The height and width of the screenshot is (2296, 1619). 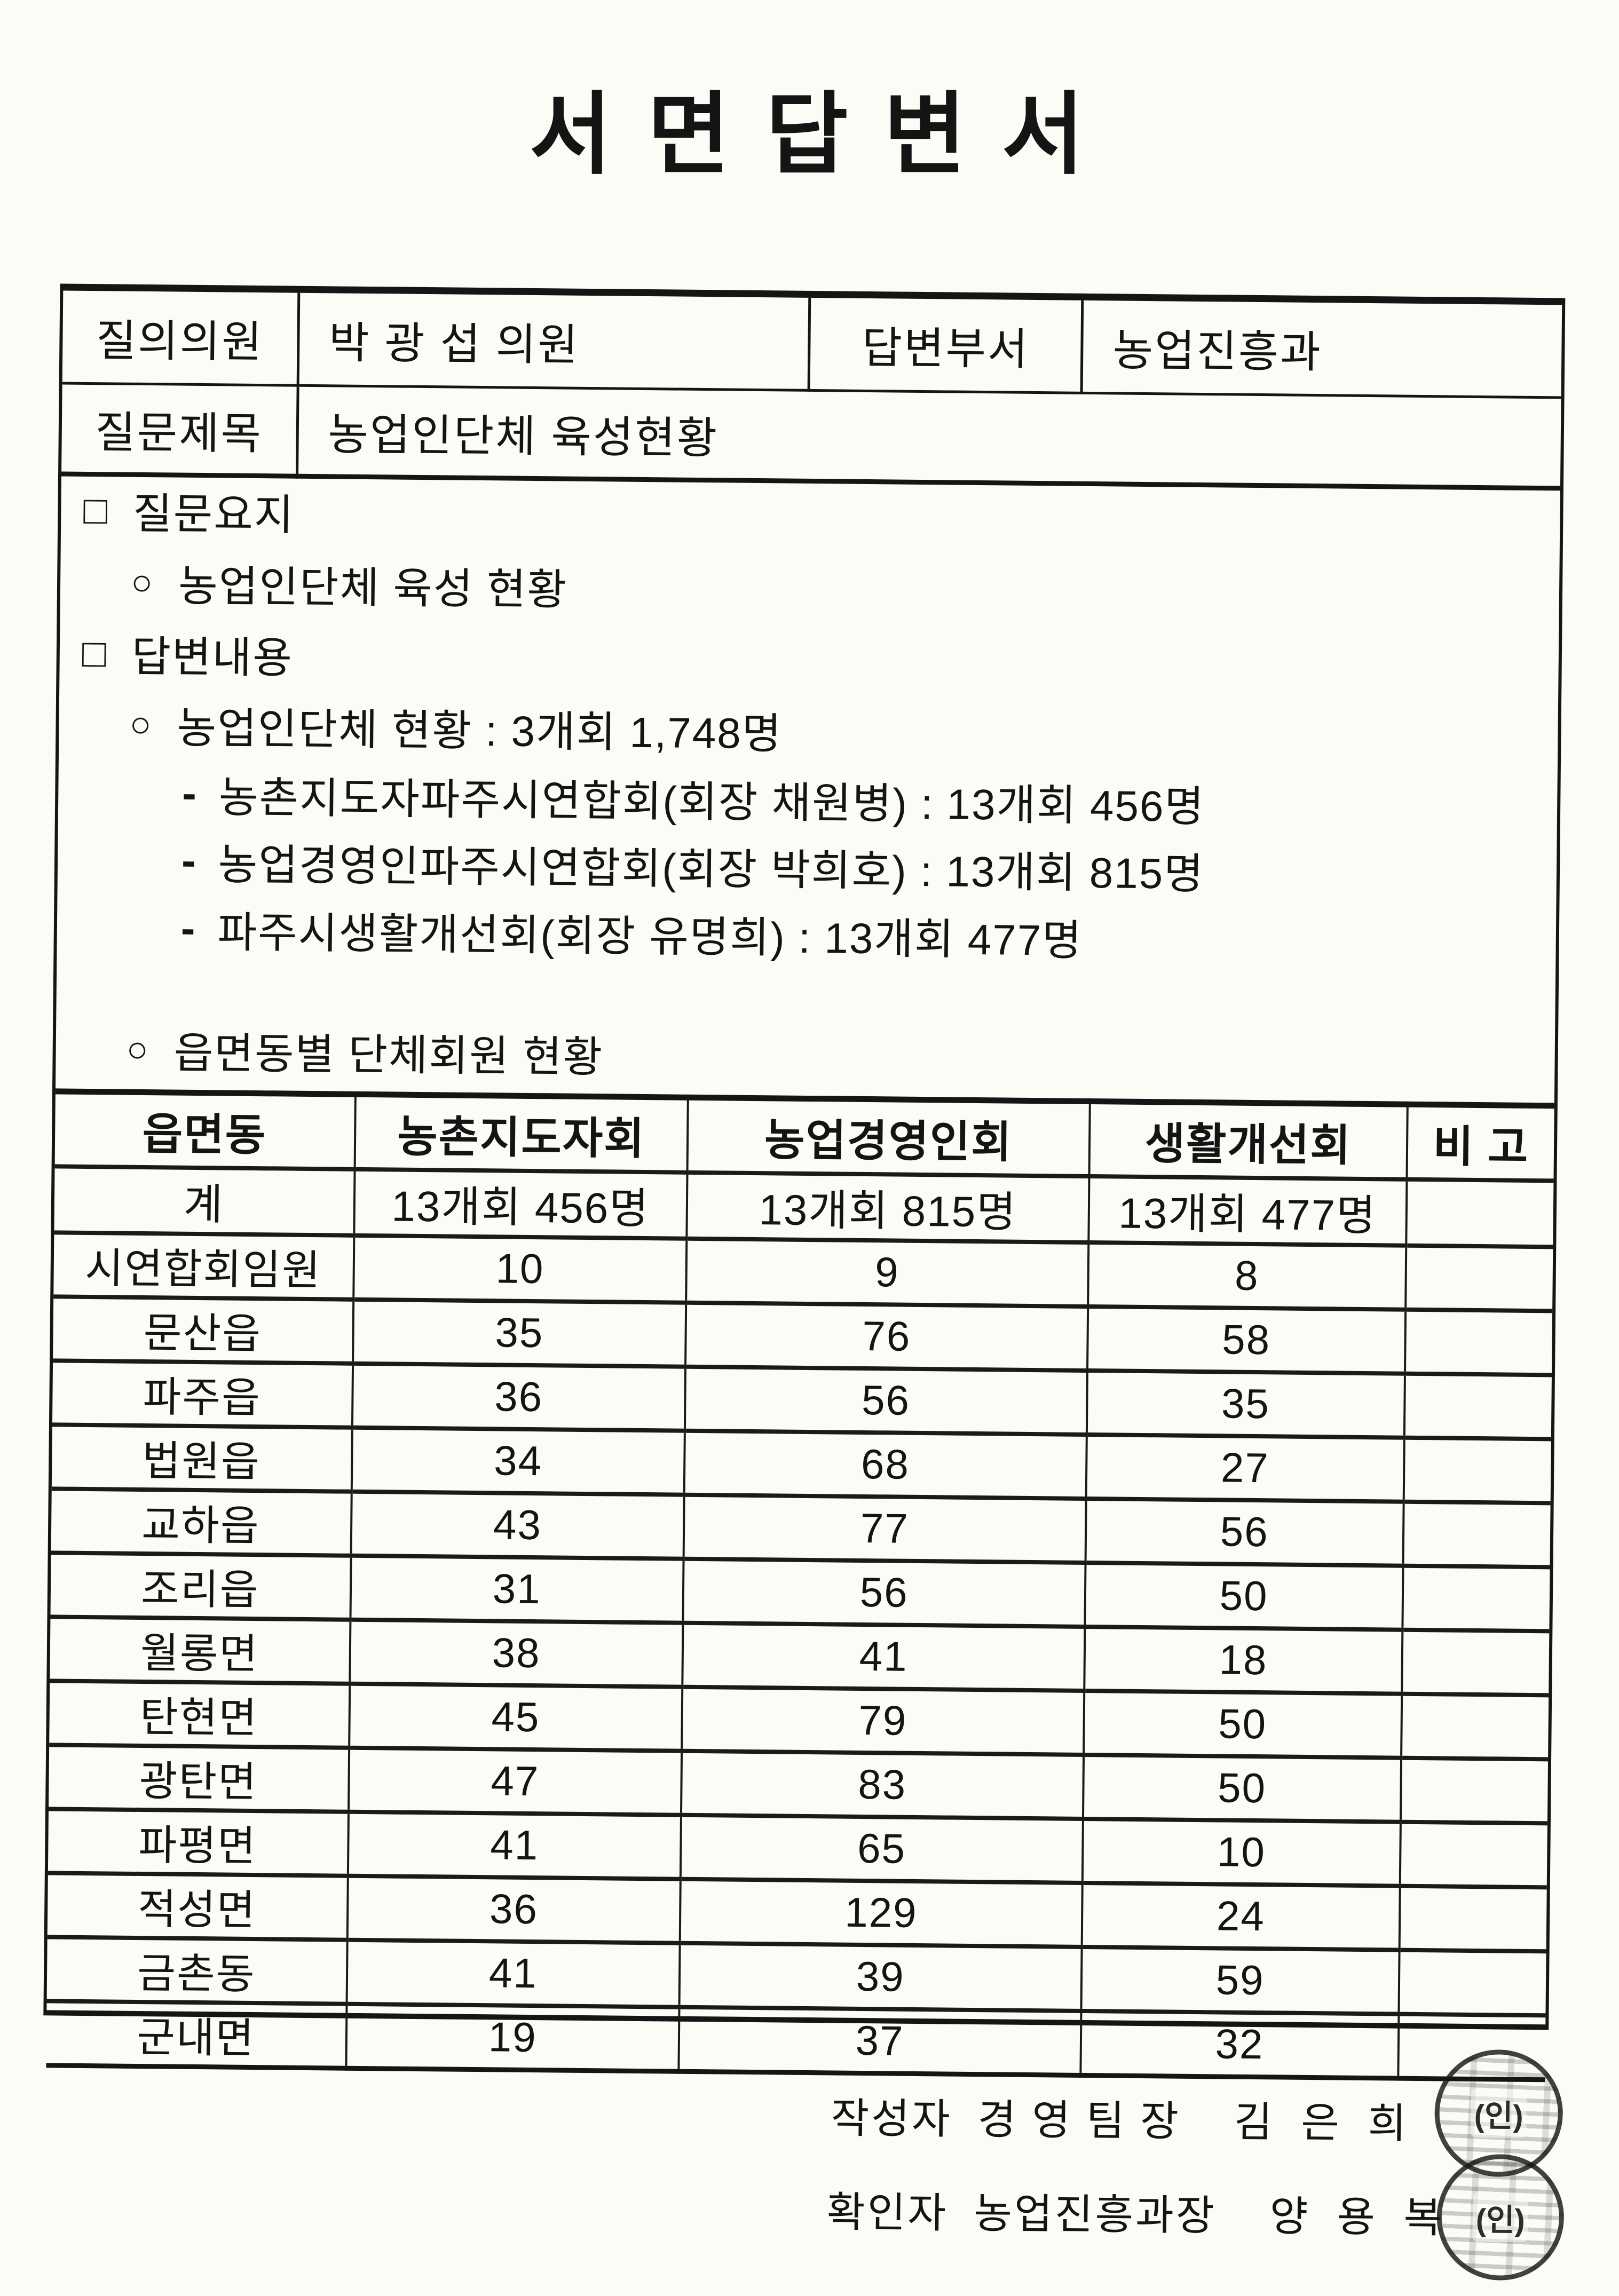 I want to click on confirmer-seal-stamp: (인), so click(x=1500, y=2217).